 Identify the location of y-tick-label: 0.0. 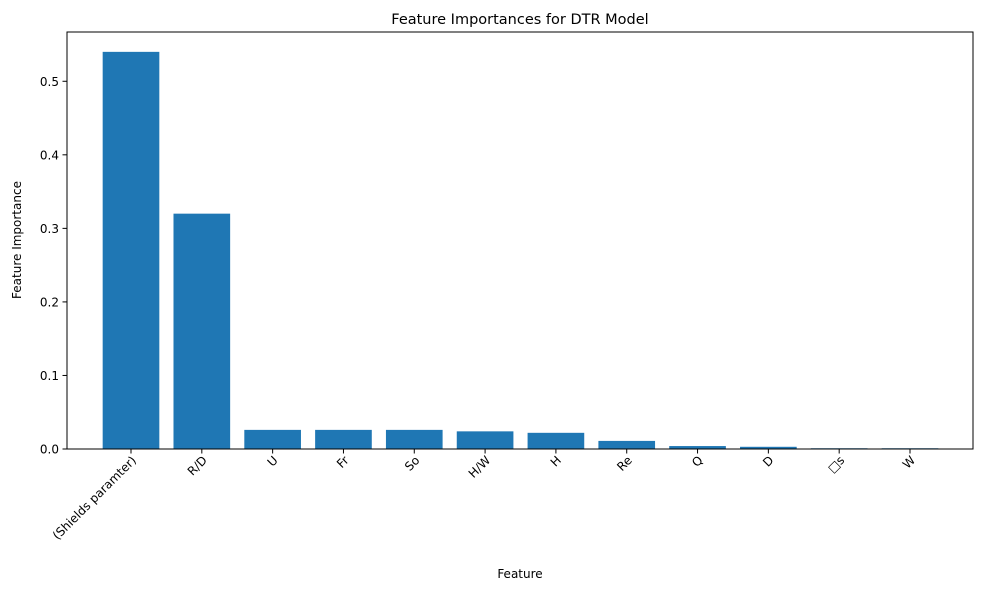
(49, 450).